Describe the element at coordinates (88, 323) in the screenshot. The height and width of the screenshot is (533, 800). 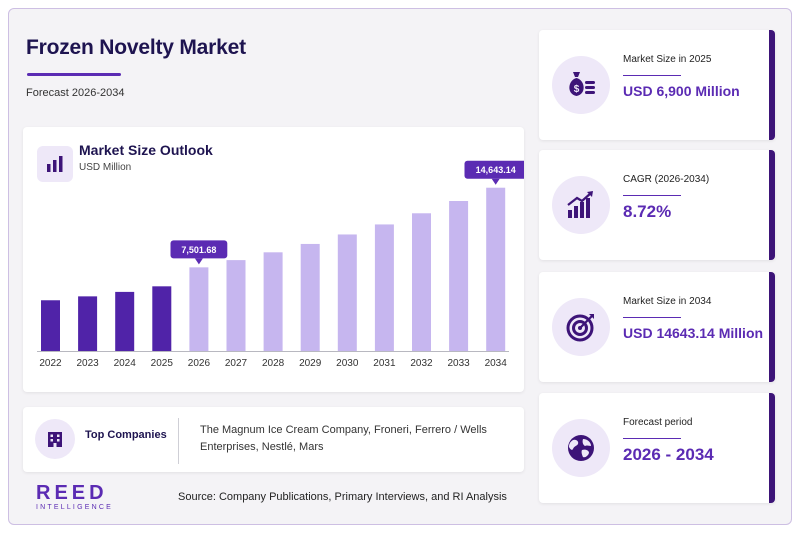
I see `bar-2023` at that location.